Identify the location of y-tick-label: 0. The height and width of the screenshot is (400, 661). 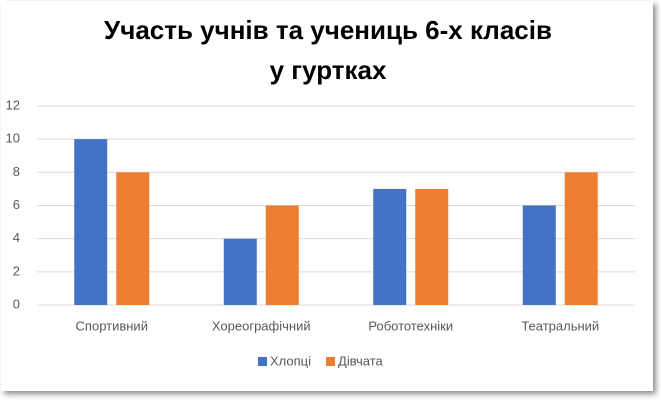
(16, 303).